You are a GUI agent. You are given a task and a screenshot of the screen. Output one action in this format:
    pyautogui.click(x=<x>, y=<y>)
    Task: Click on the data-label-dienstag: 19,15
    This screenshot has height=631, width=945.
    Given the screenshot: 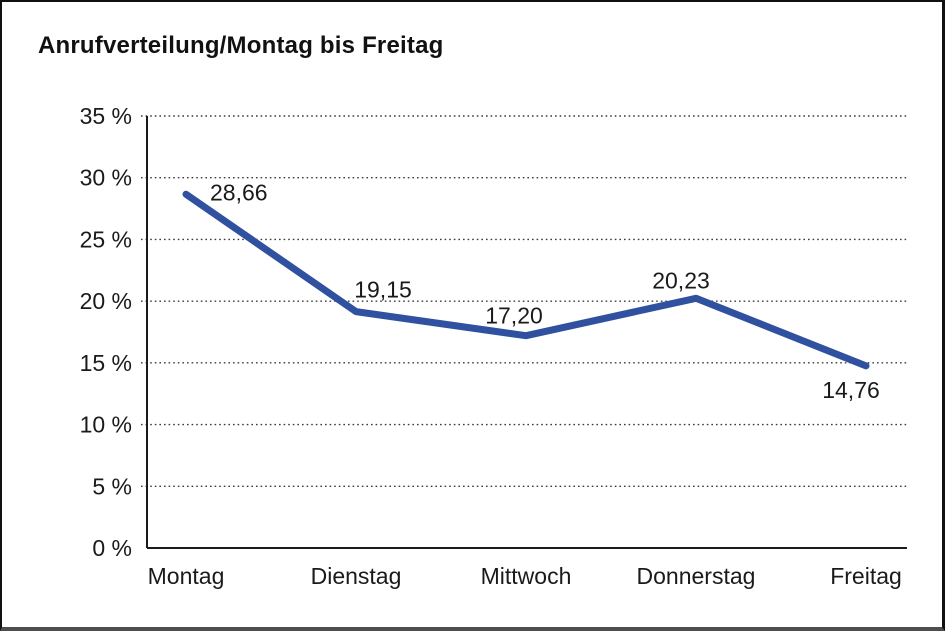 What is the action you would take?
    pyautogui.click(x=383, y=290)
    